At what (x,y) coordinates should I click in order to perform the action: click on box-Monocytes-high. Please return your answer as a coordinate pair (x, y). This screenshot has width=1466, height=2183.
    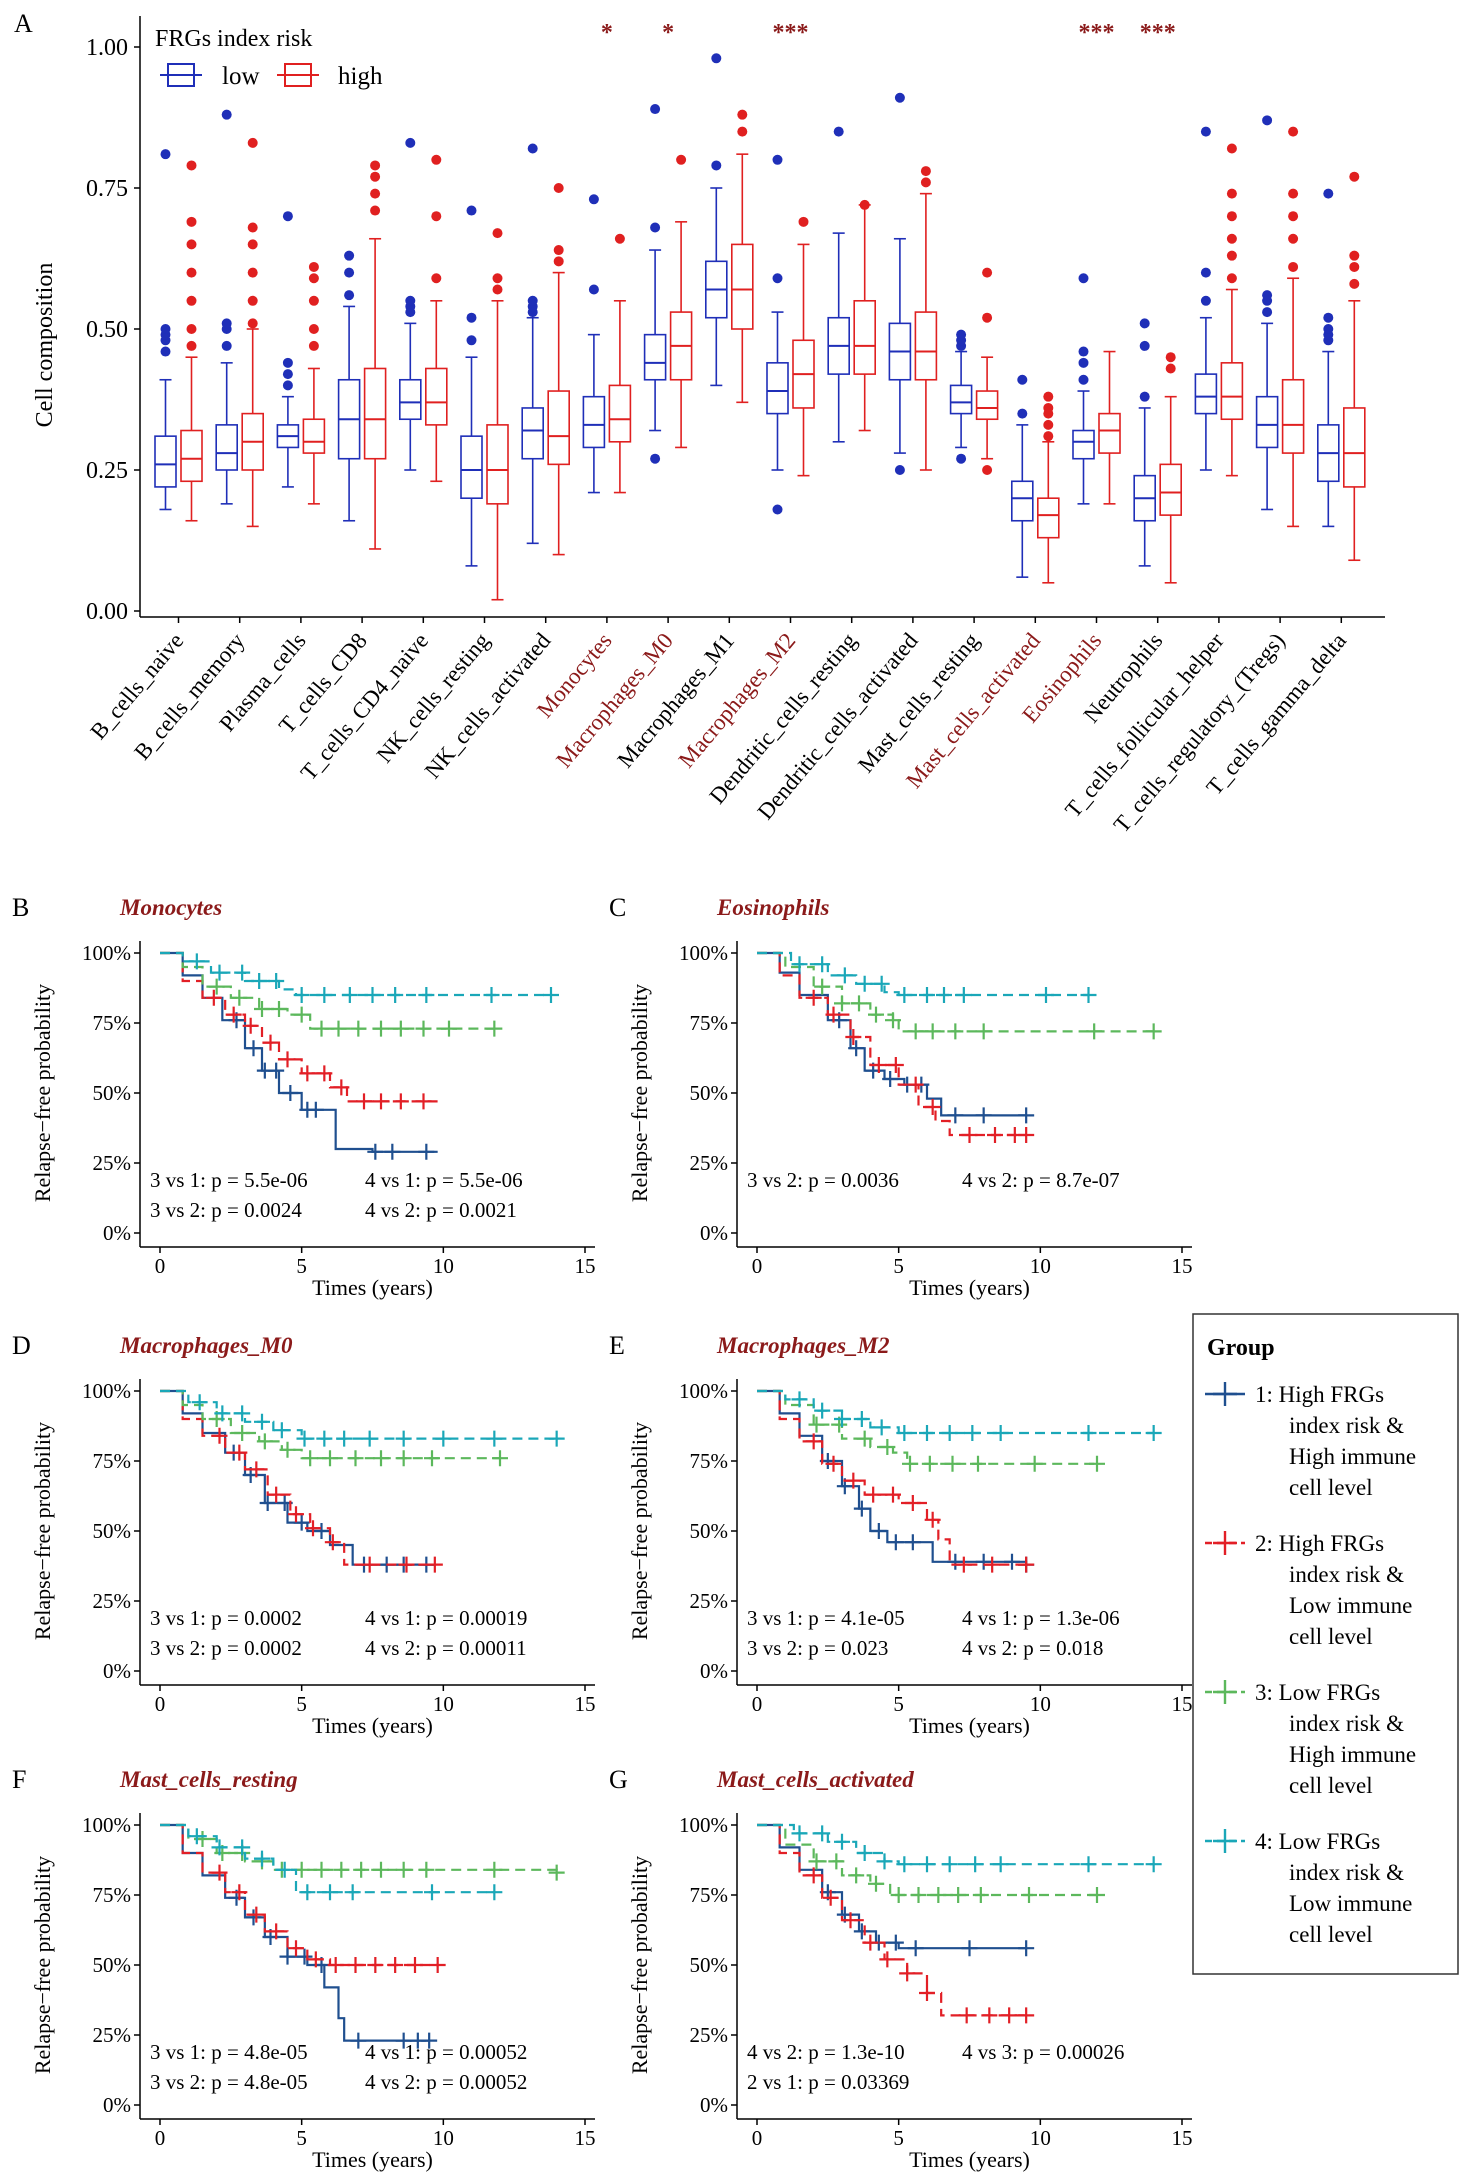
    Looking at the image, I should click on (620, 363).